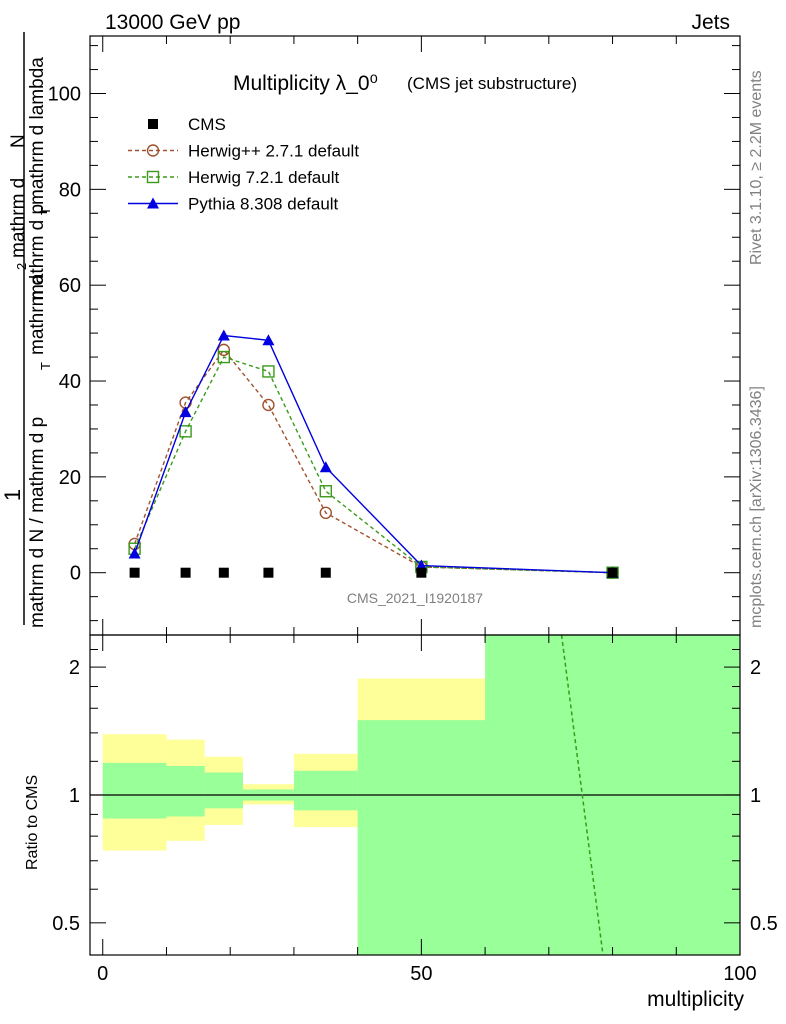  I want to click on ratio-ytick-label-right-2: 2, so click(755, 668).